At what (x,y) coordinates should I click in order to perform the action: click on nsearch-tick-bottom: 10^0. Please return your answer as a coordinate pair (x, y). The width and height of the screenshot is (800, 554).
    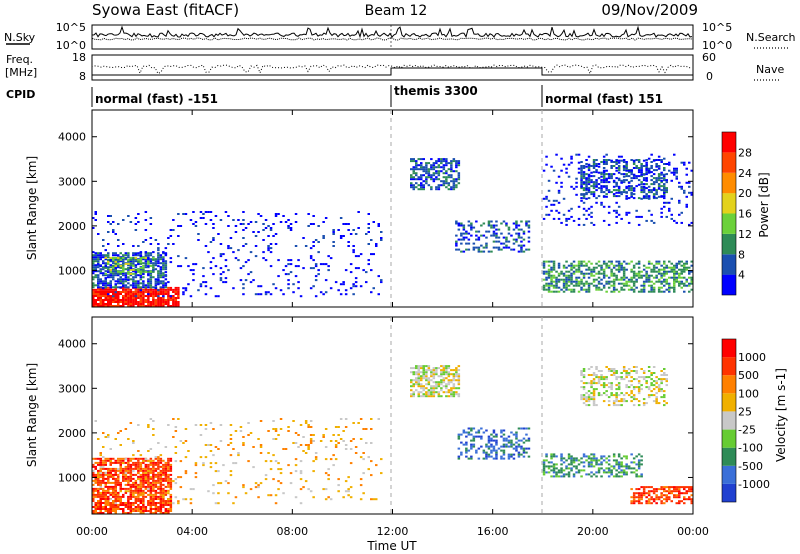
    Looking at the image, I should click on (717, 45).